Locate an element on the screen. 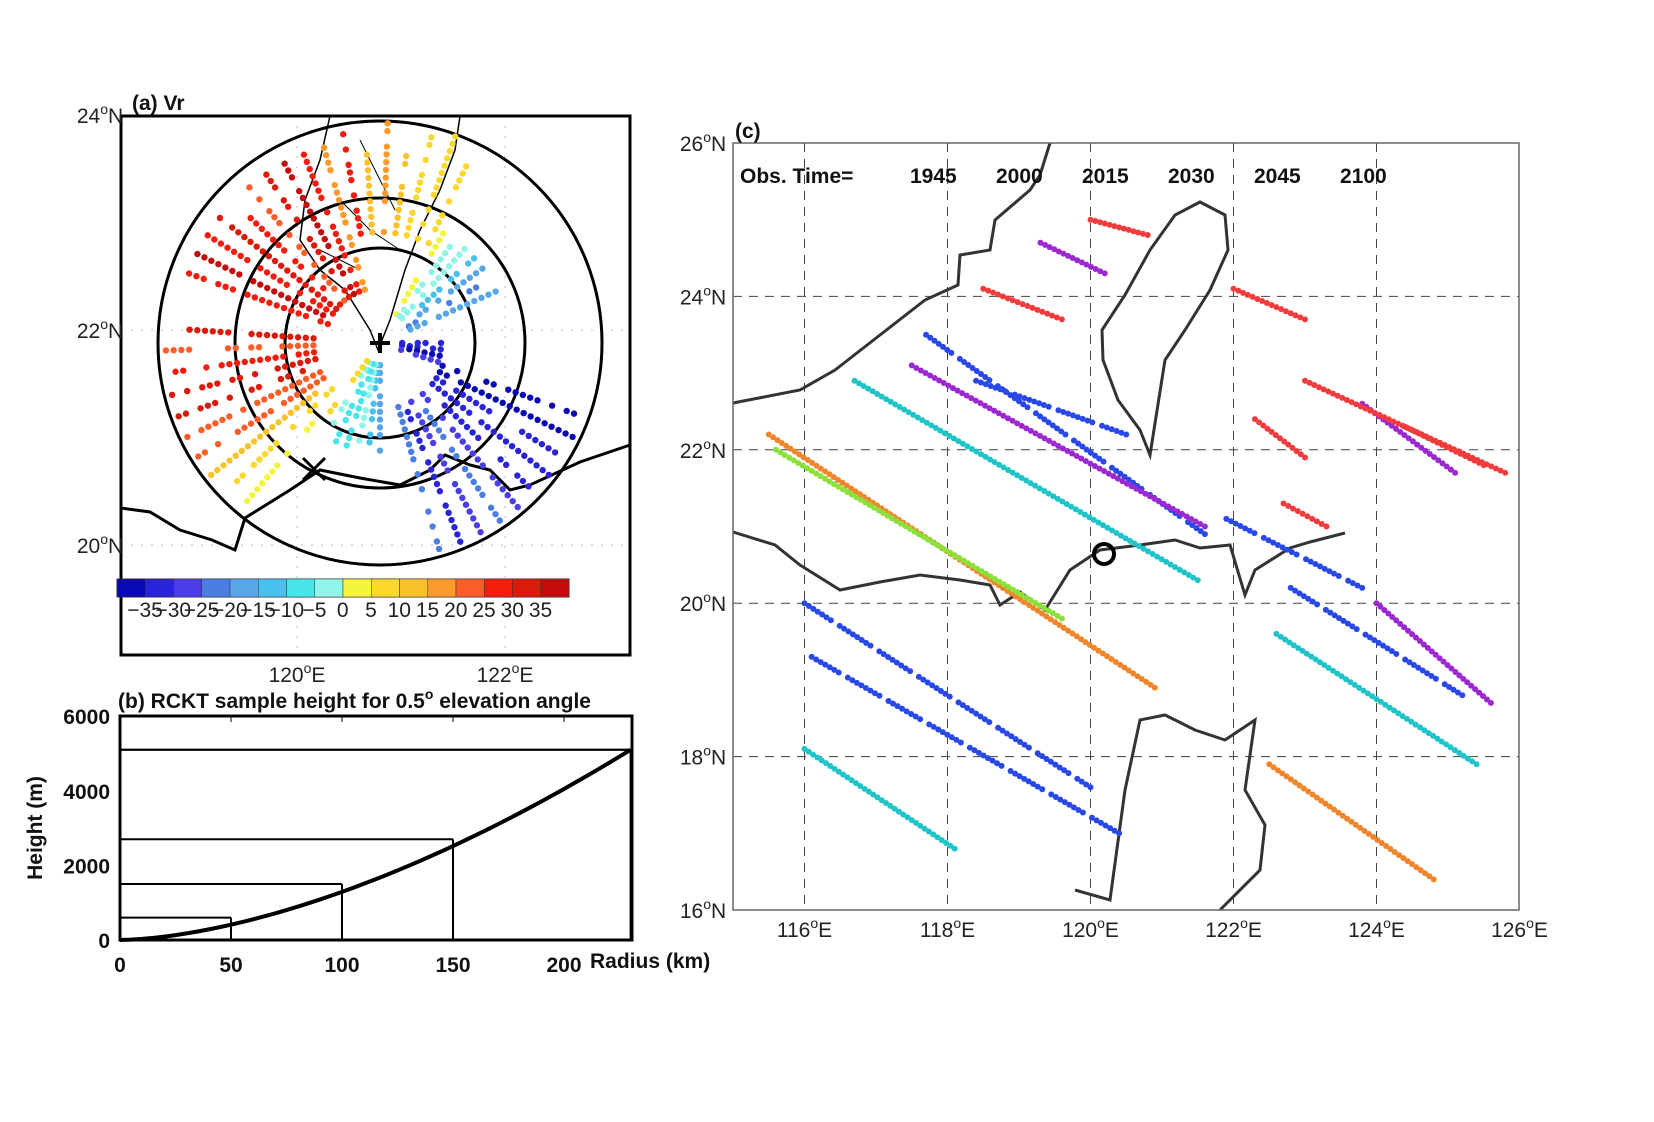 The image size is (1654, 1122). colorbar-label: −20 is located at coordinates (230, 610).